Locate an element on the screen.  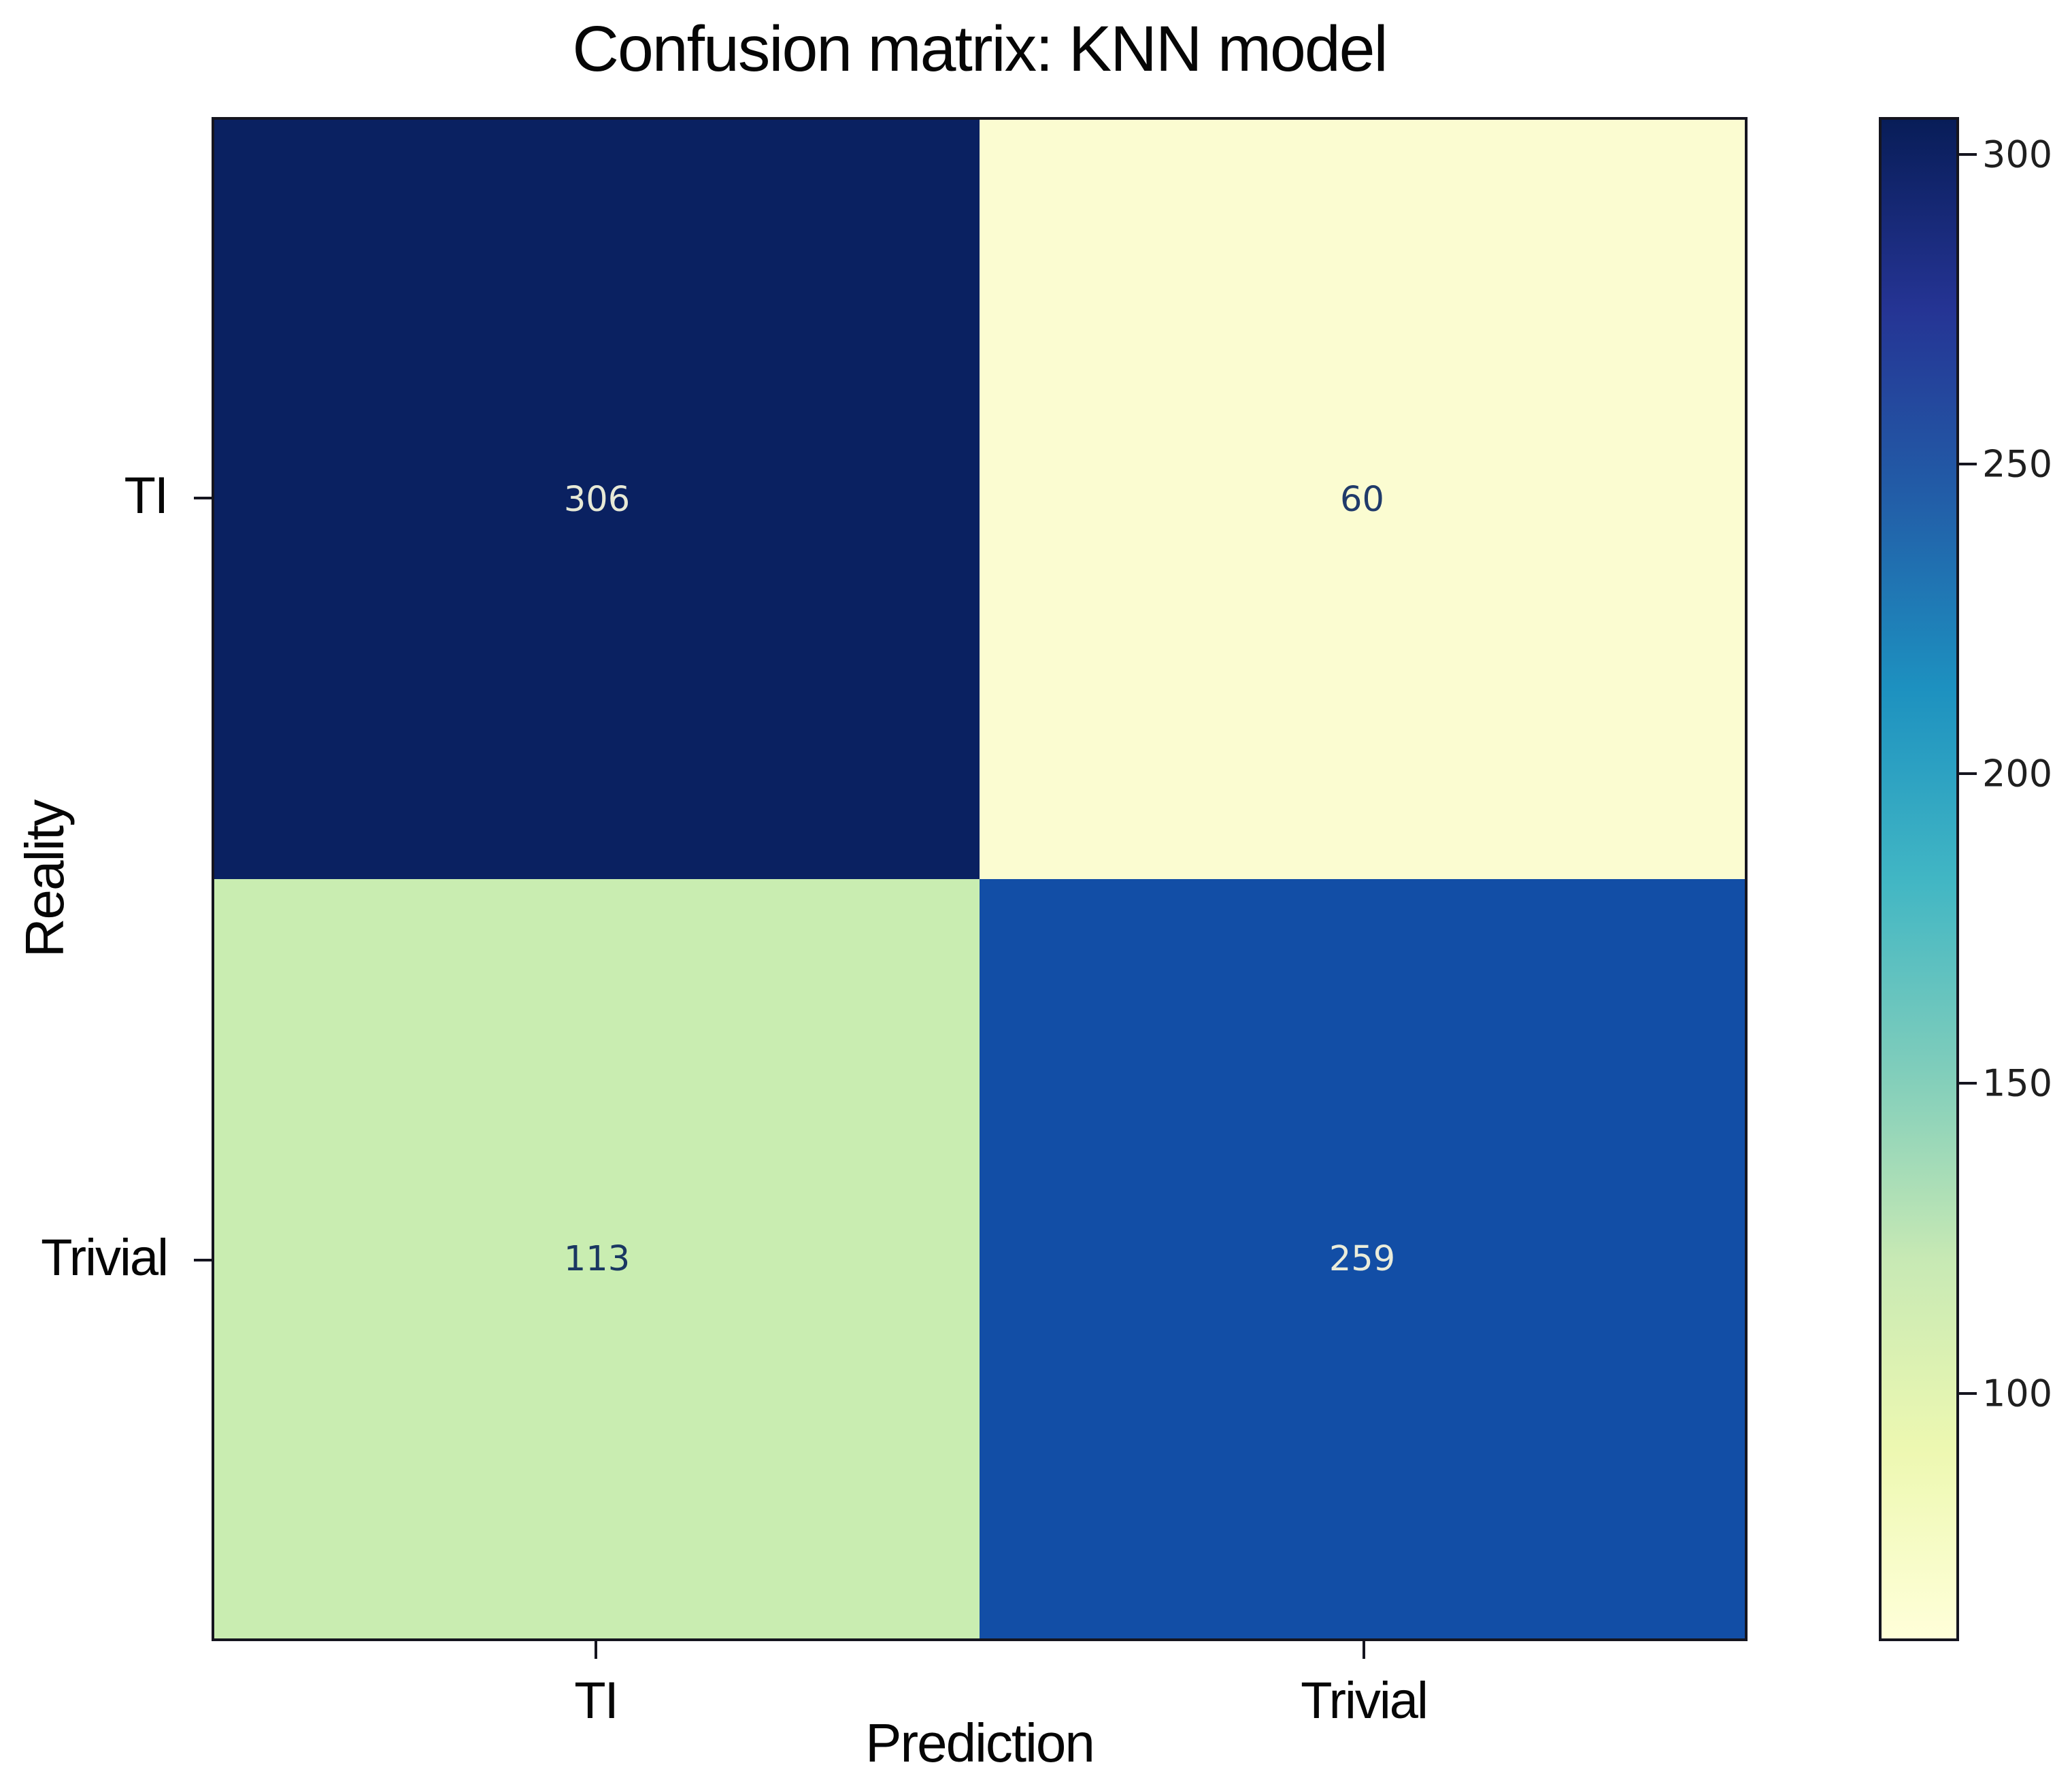
cell-annotation: 306 is located at coordinates (597, 499).